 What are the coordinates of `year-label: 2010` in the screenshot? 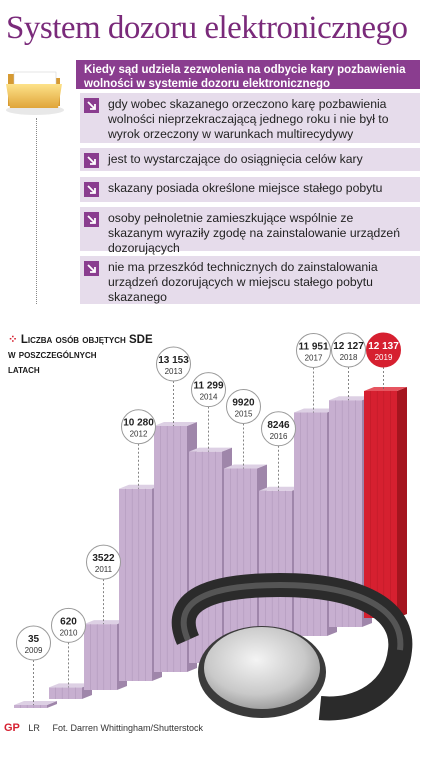 It's located at (69, 632).